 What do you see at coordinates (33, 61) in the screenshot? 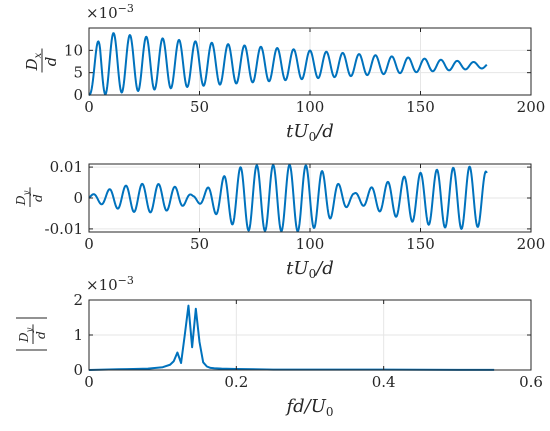
I see `y-label-numerator: Dx` at bounding box center [33, 61].